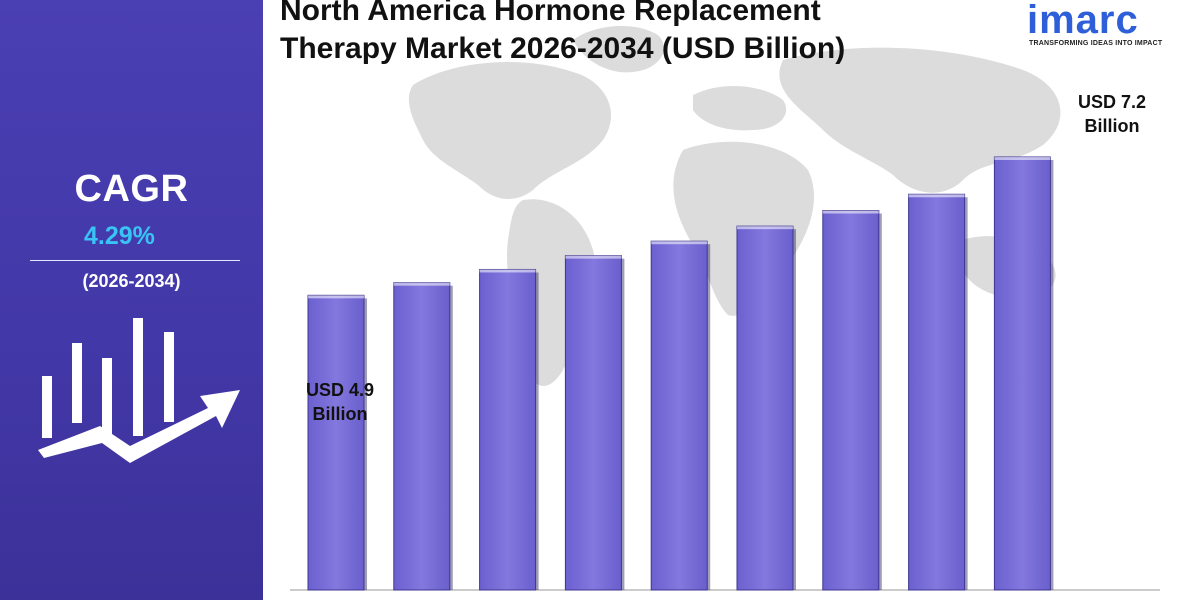  I want to click on bar-2030, so click(680, 415).